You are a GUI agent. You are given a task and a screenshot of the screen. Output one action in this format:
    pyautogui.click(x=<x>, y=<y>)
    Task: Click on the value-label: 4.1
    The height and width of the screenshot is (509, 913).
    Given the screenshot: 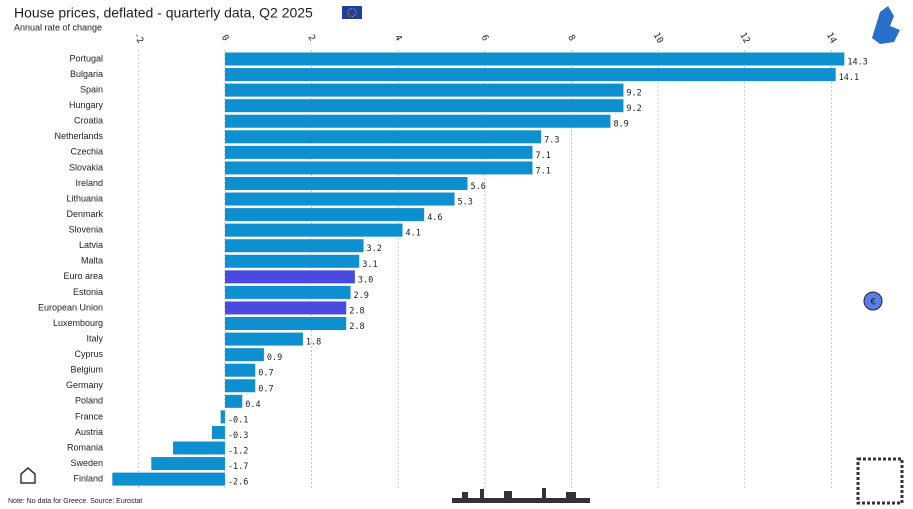 What is the action you would take?
    pyautogui.click(x=413, y=234)
    